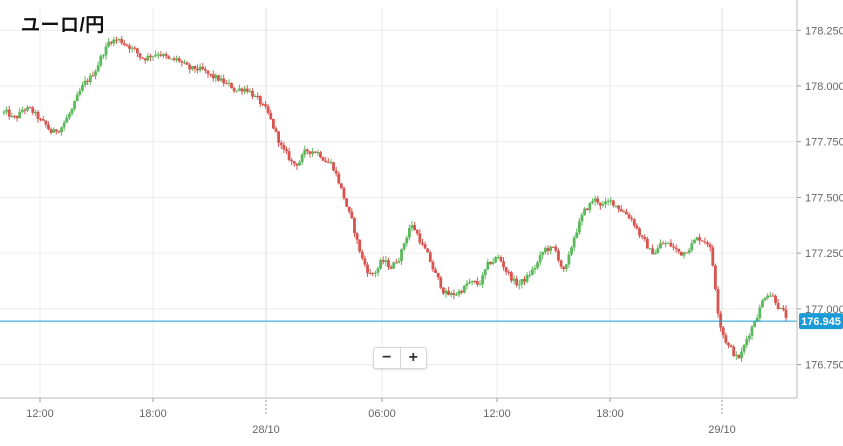 This screenshot has height=446, width=843. Describe the element at coordinates (610, 414) in the screenshot. I see `x-tick-label: 18:00` at that location.